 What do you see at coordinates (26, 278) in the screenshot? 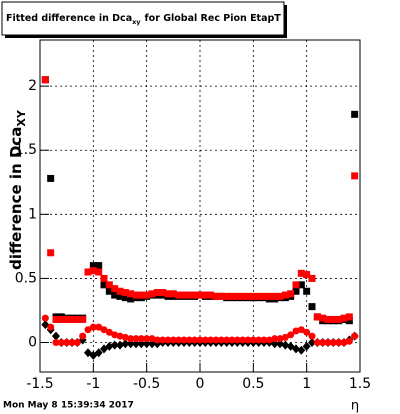
I see `y-tick-label: 0.5` at bounding box center [26, 278].